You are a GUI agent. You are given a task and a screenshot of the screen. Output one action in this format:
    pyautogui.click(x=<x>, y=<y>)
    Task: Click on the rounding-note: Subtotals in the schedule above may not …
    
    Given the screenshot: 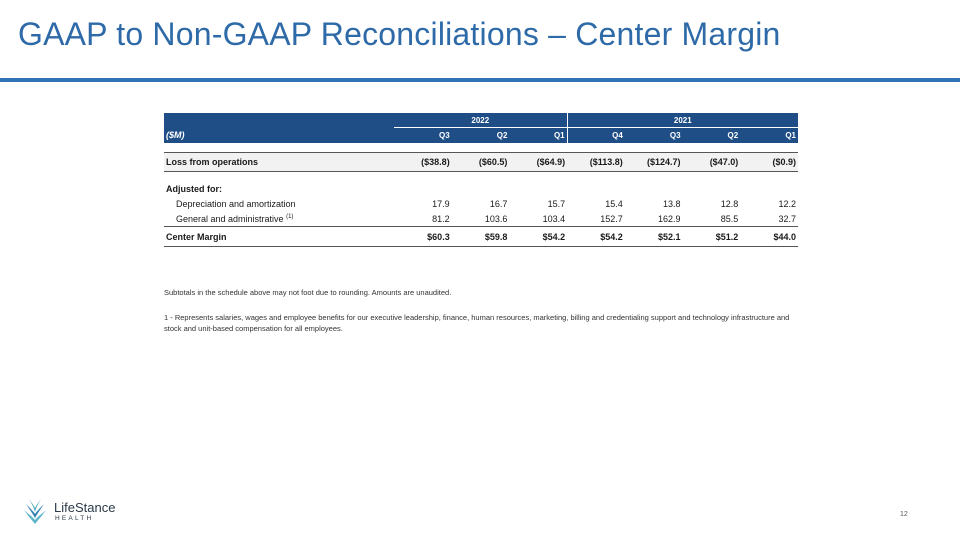 What is the action you would take?
    pyautogui.click(x=308, y=292)
    